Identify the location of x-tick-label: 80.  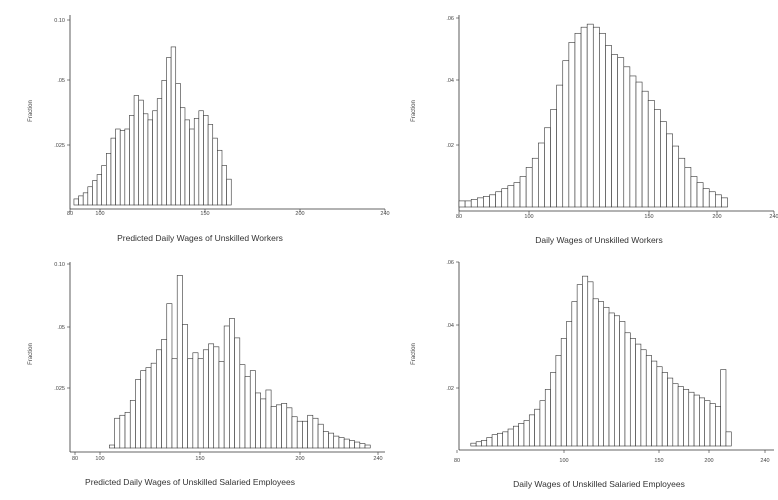
(459, 217).